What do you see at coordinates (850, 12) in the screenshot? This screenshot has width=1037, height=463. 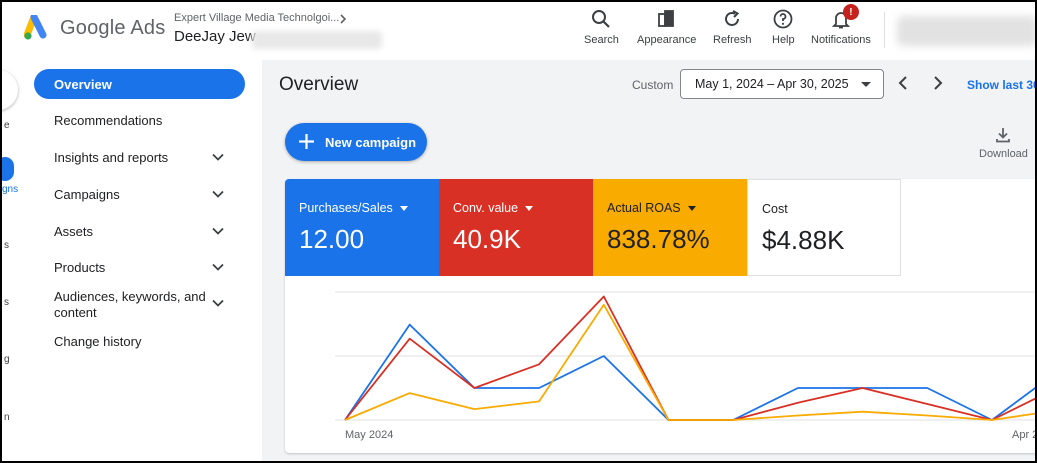 I see `notification-badge: !` at bounding box center [850, 12].